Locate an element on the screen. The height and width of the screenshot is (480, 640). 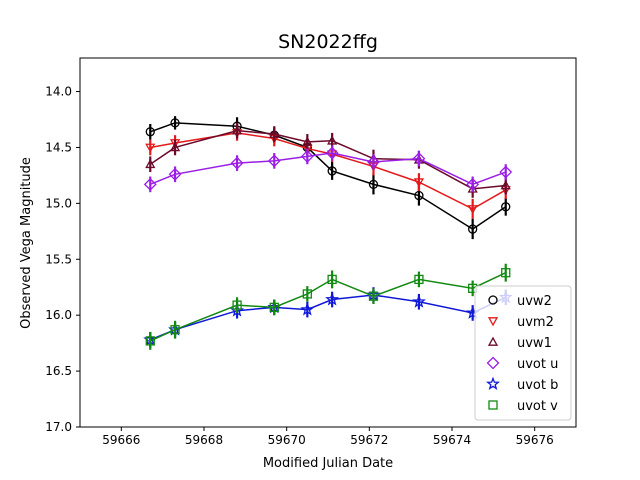
series-line-uvot-u is located at coordinates (327, 169).